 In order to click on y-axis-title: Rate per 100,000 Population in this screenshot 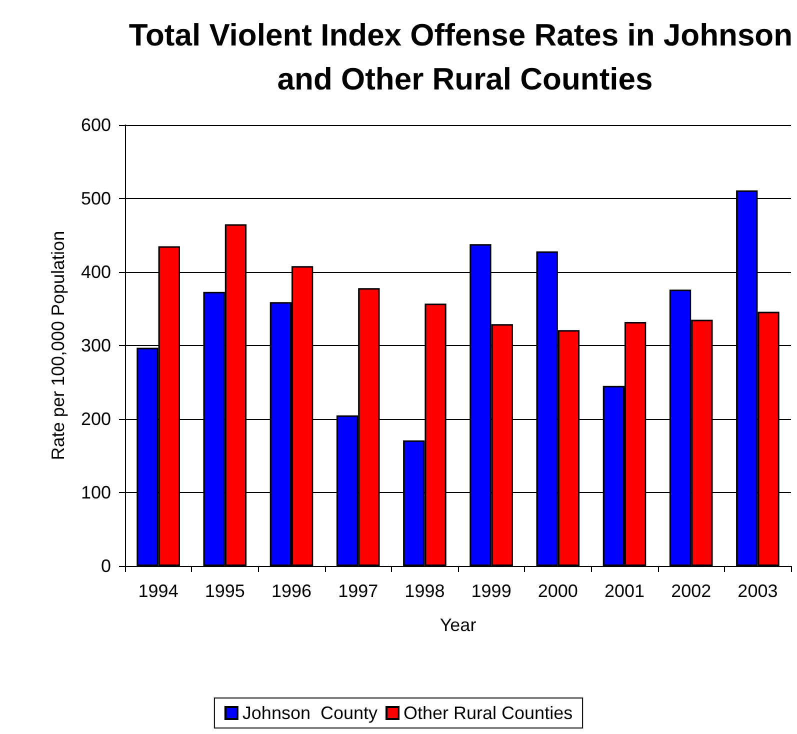, I will do `click(58, 345)`.